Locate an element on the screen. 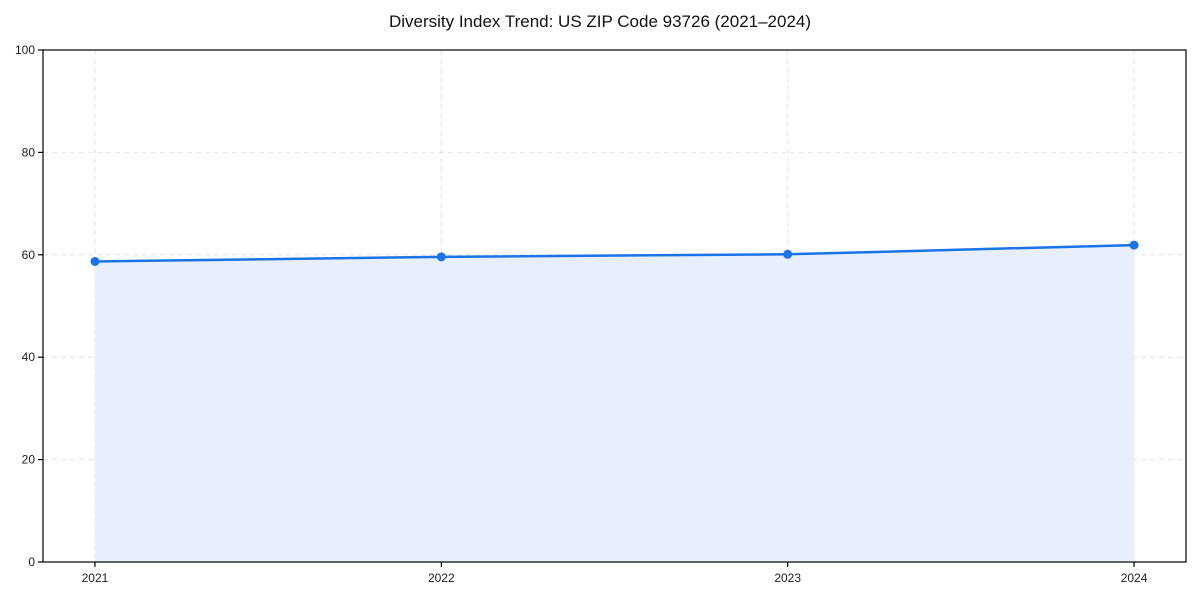 This screenshot has height=600, width=1200. y-tick-label: 100 is located at coordinates (25, 50).